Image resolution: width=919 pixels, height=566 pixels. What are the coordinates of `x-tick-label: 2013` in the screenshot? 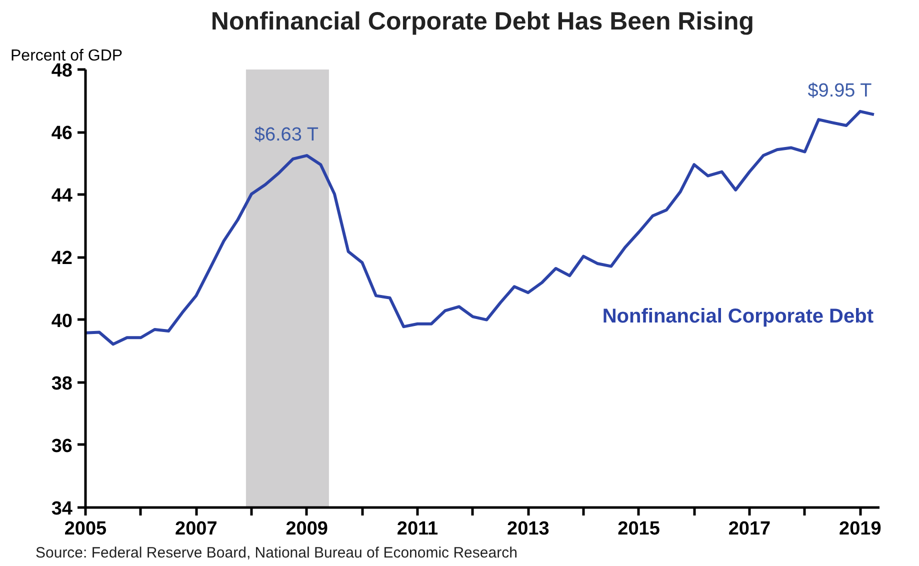 It's located at (528, 529).